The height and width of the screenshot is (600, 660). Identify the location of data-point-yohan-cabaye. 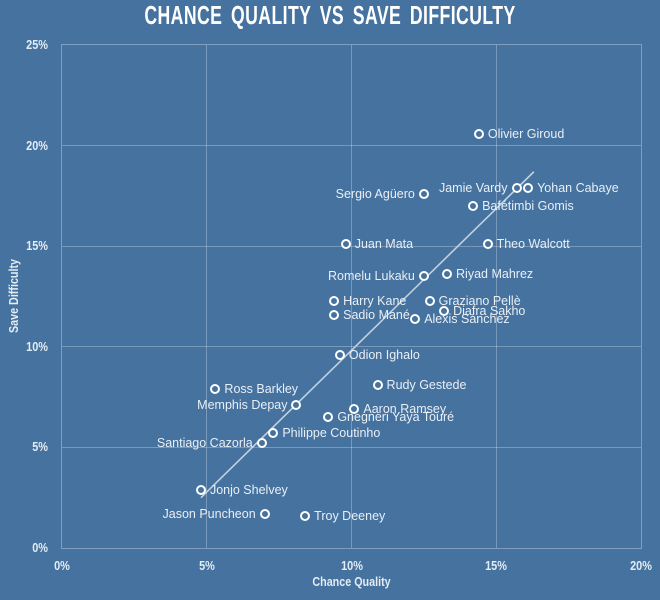
(528, 187).